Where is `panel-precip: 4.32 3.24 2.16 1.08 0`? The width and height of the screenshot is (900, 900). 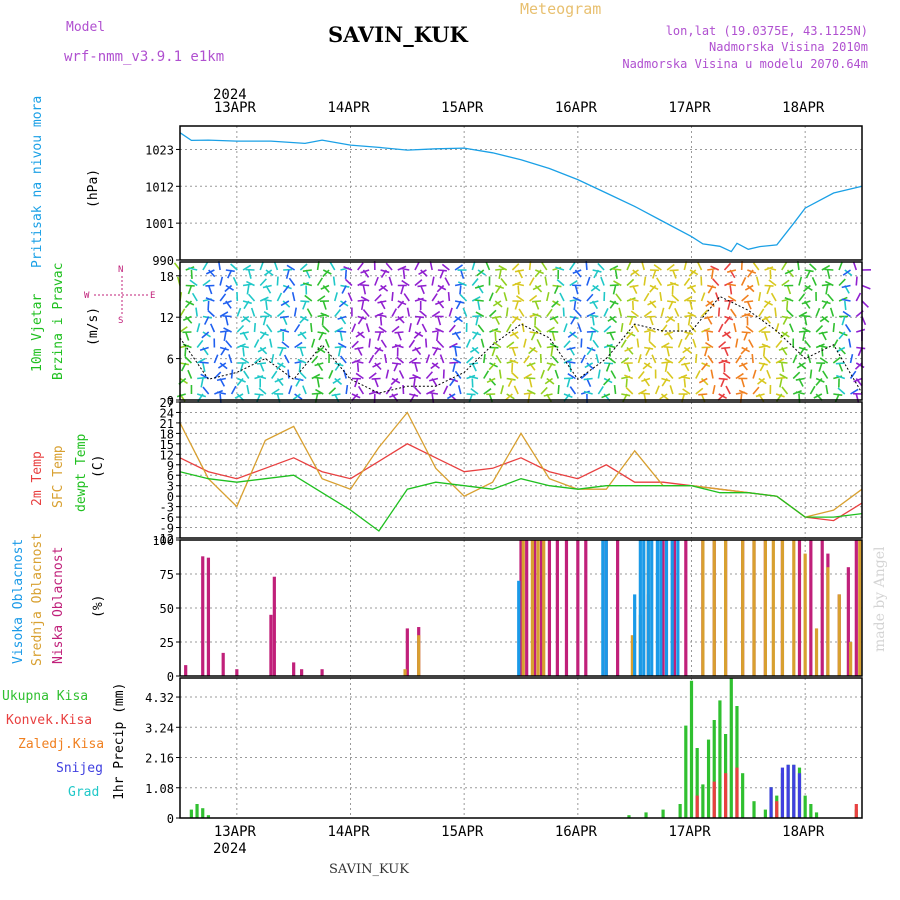 panel-precip: 4.32 3.24 2.16 1.08 0 is located at coordinates (504, 751).